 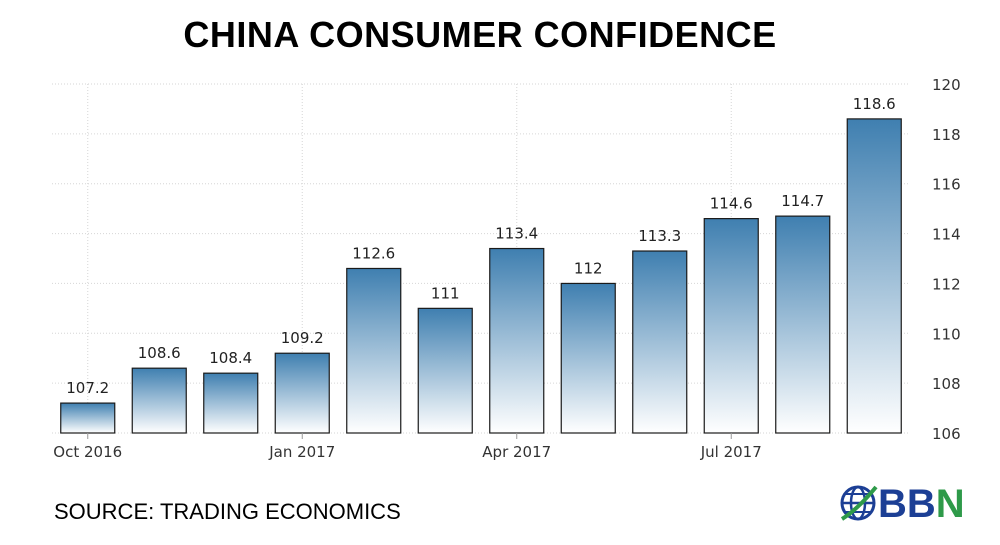 I want to click on y-tick-label-2: 110, so click(x=946, y=334).